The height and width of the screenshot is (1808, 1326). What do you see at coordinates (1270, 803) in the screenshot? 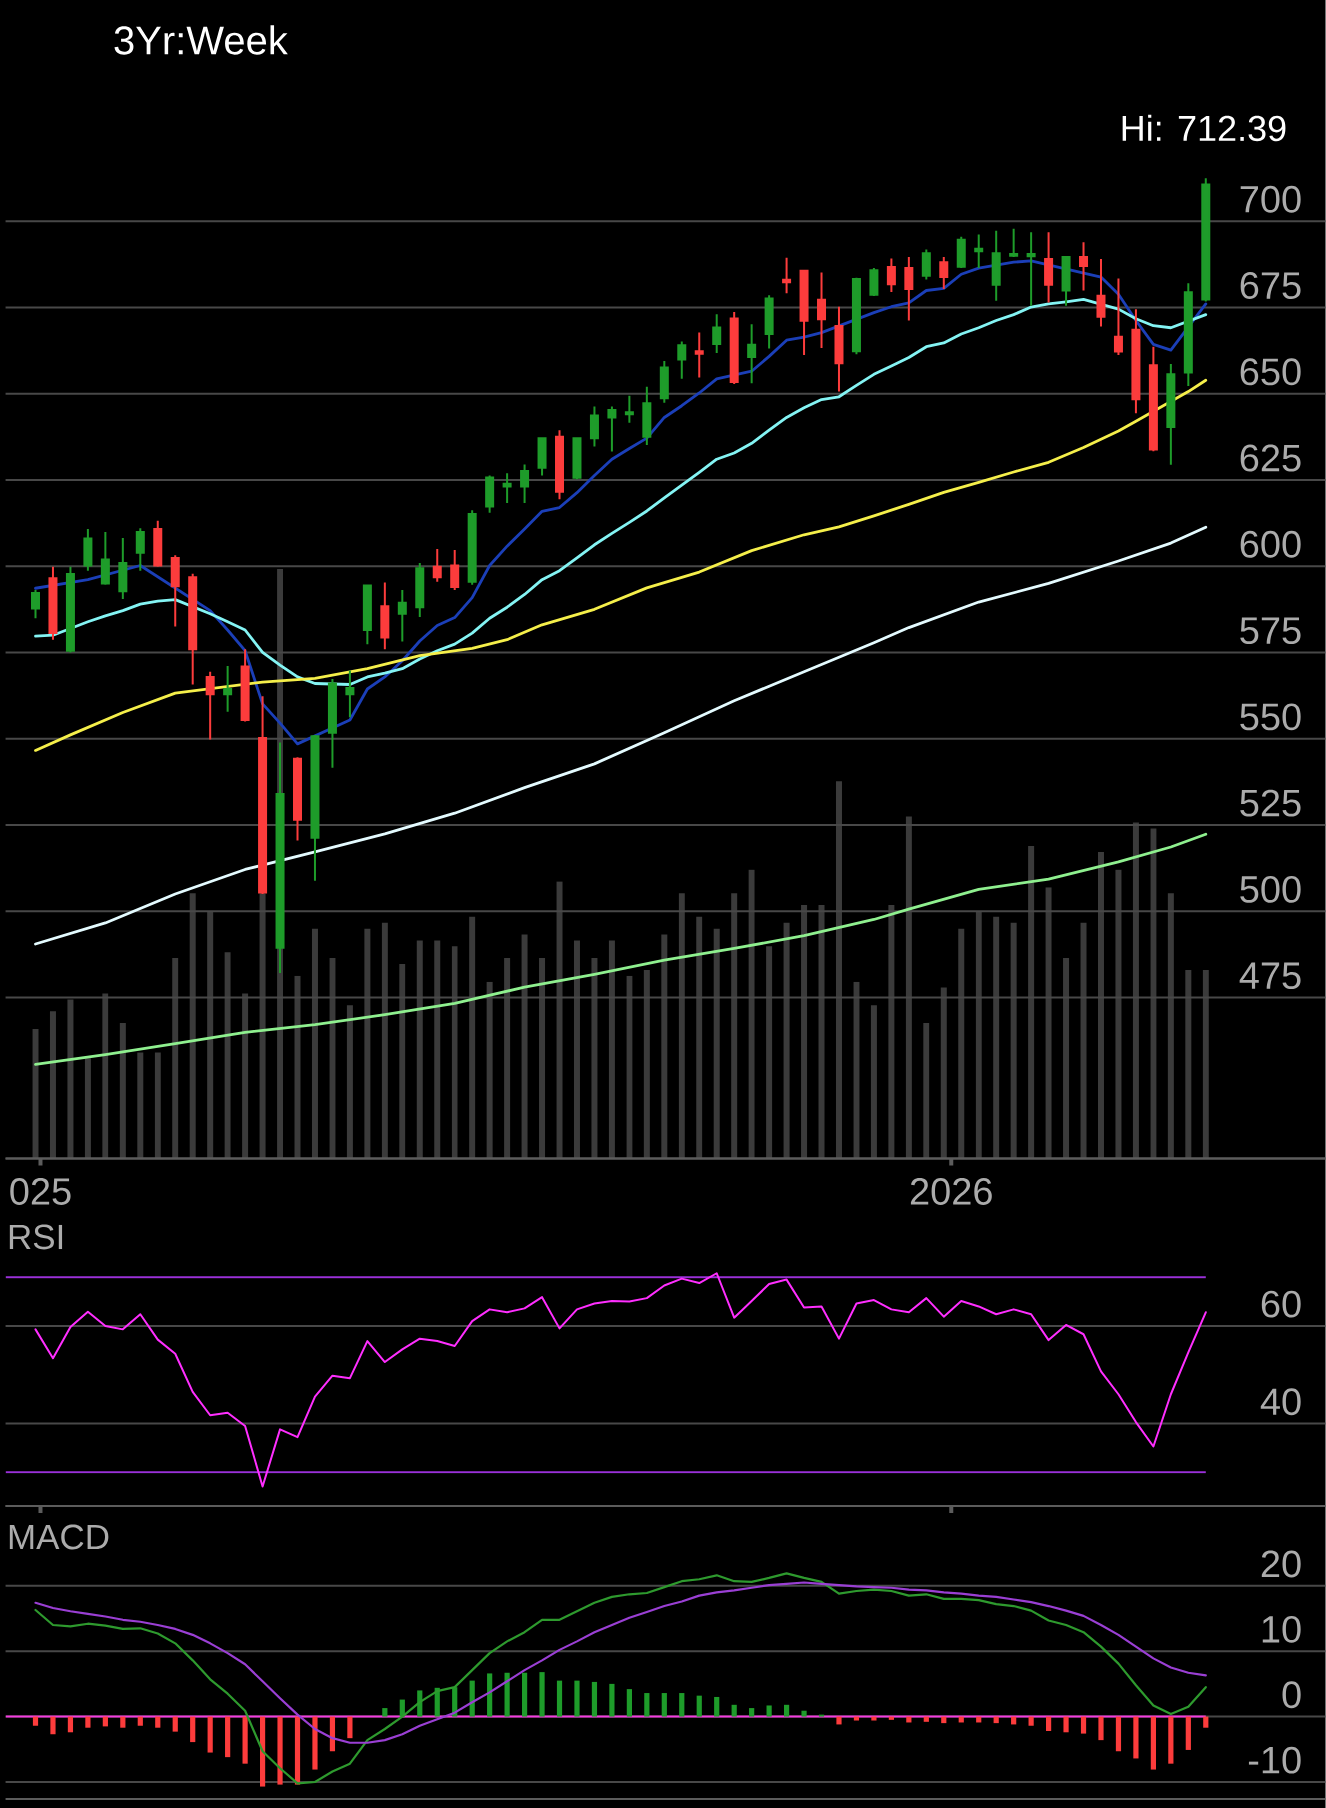
I see `y-tick-label: 525` at bounding box center [1270, 803].